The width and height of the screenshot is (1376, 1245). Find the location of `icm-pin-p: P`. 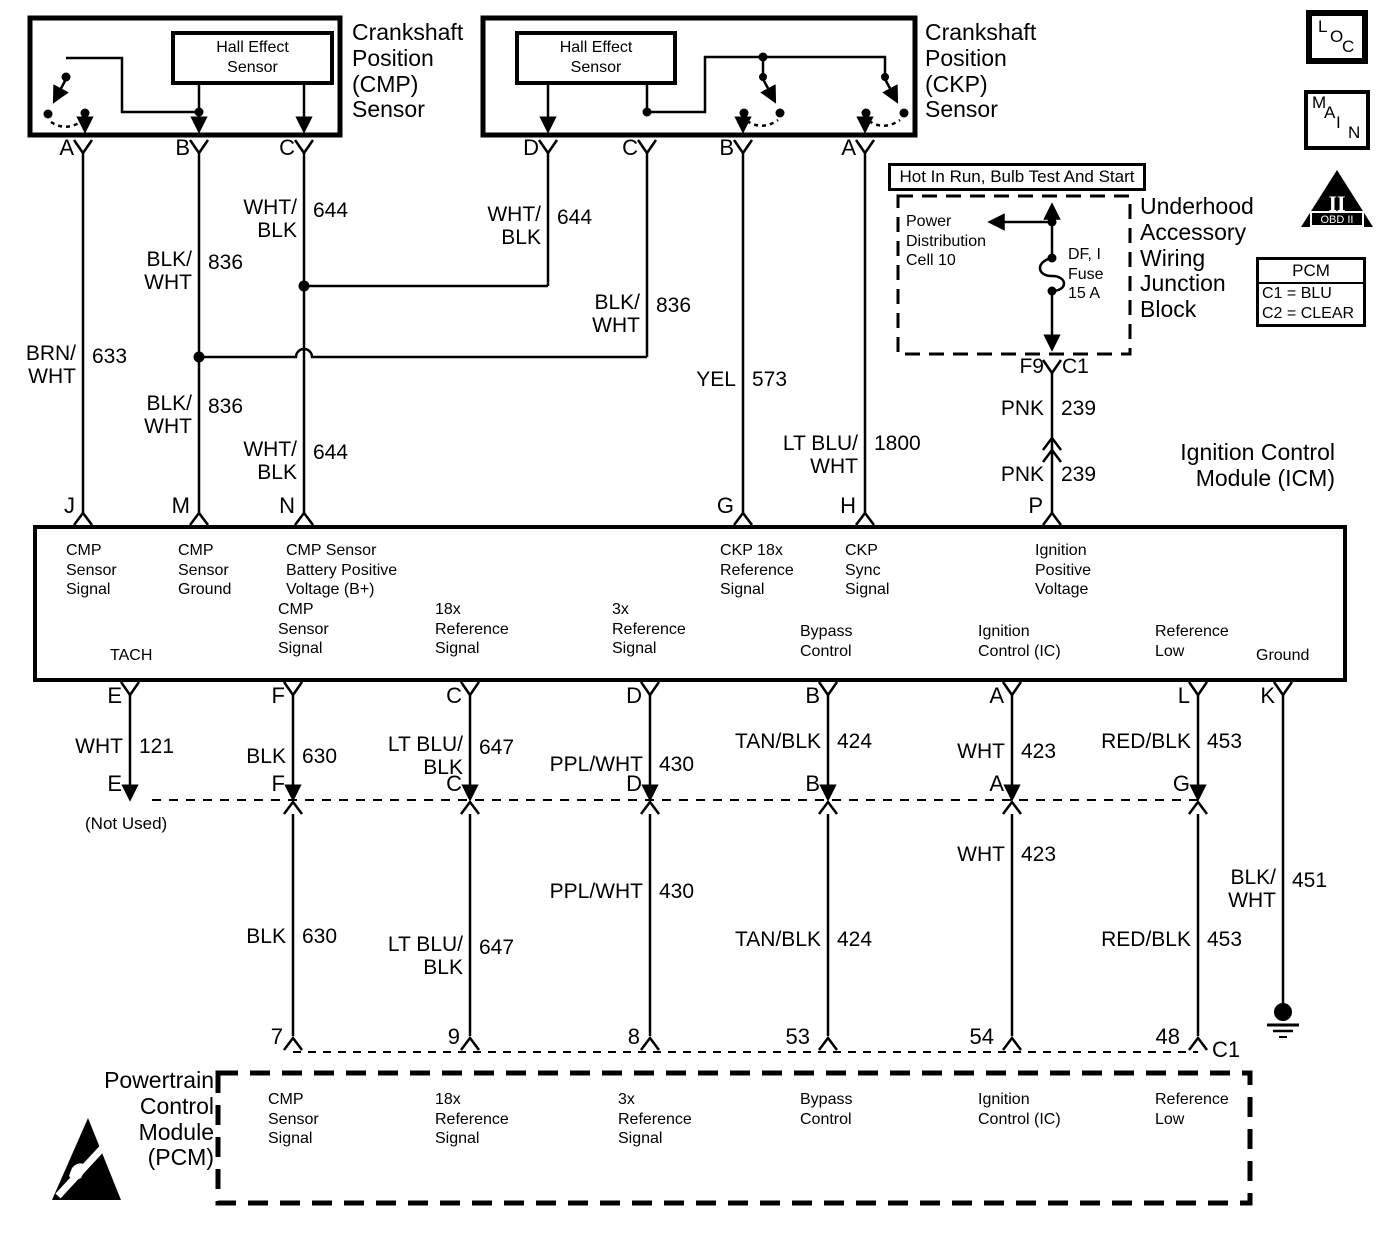

icm-pin-p: P is located at coordinates (1035, 505).